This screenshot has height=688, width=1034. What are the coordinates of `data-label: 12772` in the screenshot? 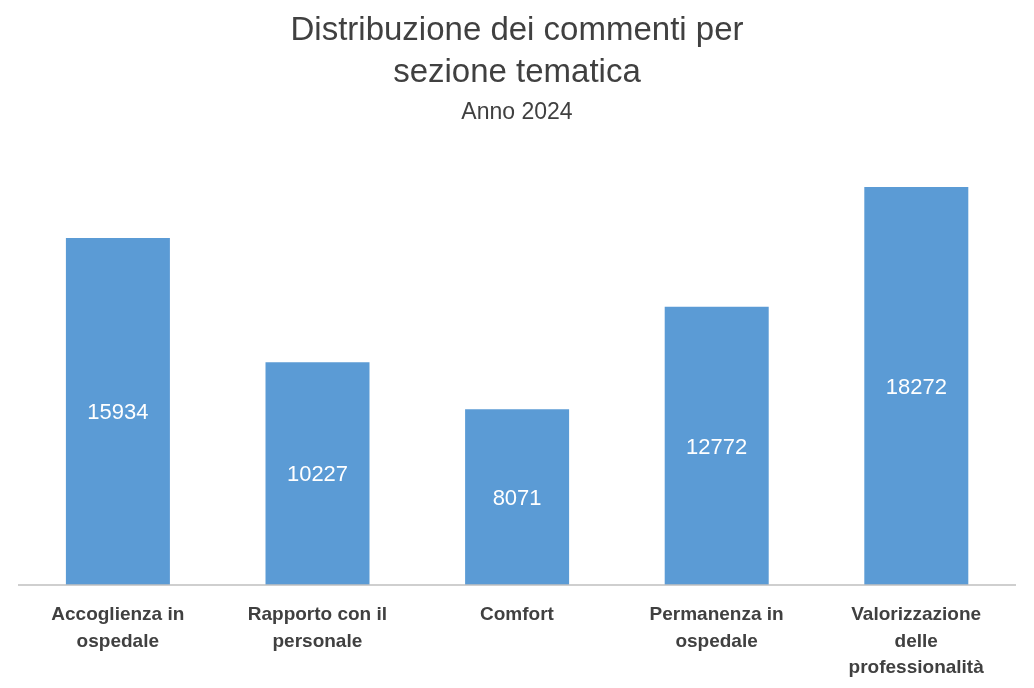 It's located at (717, 446).